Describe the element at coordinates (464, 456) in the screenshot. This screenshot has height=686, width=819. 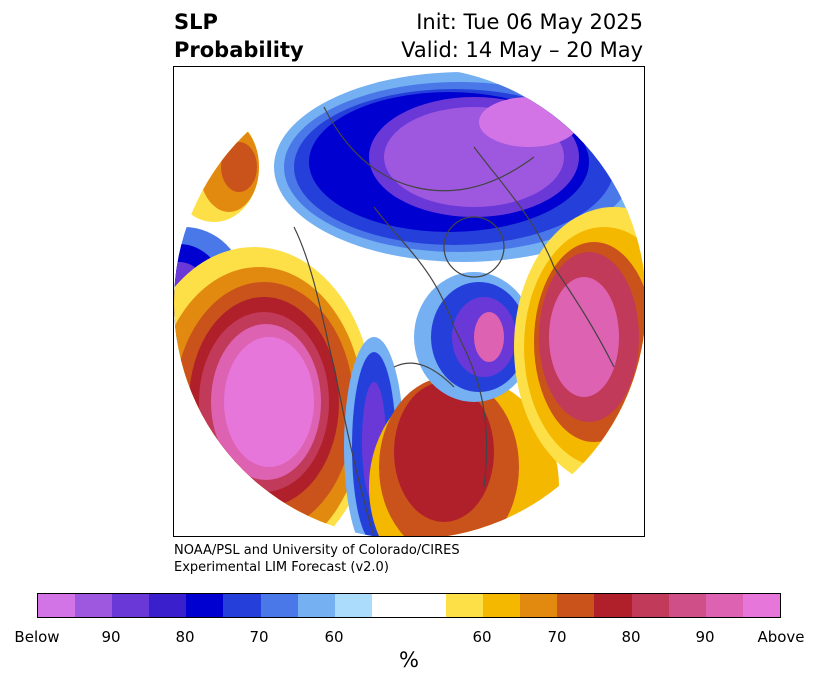
I see `anomaly-east-us-high` at that location.